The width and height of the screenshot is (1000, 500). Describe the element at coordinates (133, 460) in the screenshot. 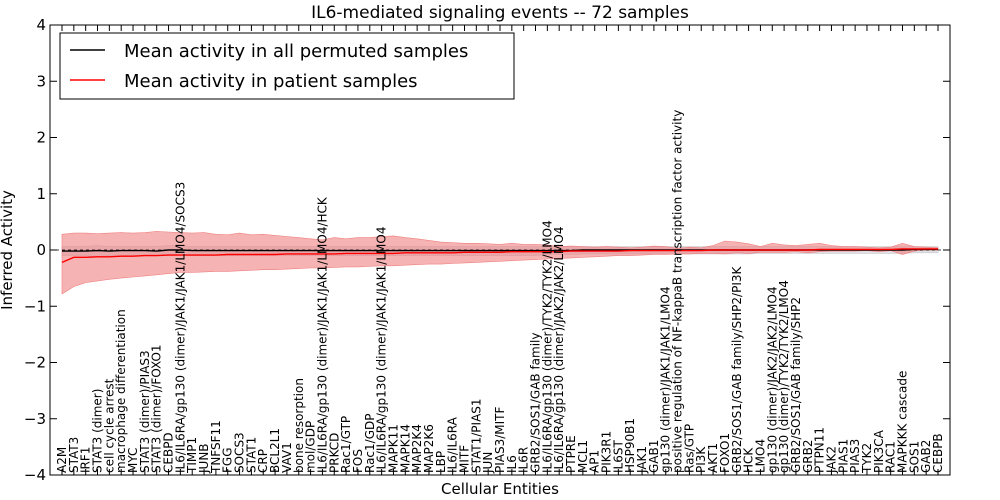

I see `x-tick-label: MYC` at that location.